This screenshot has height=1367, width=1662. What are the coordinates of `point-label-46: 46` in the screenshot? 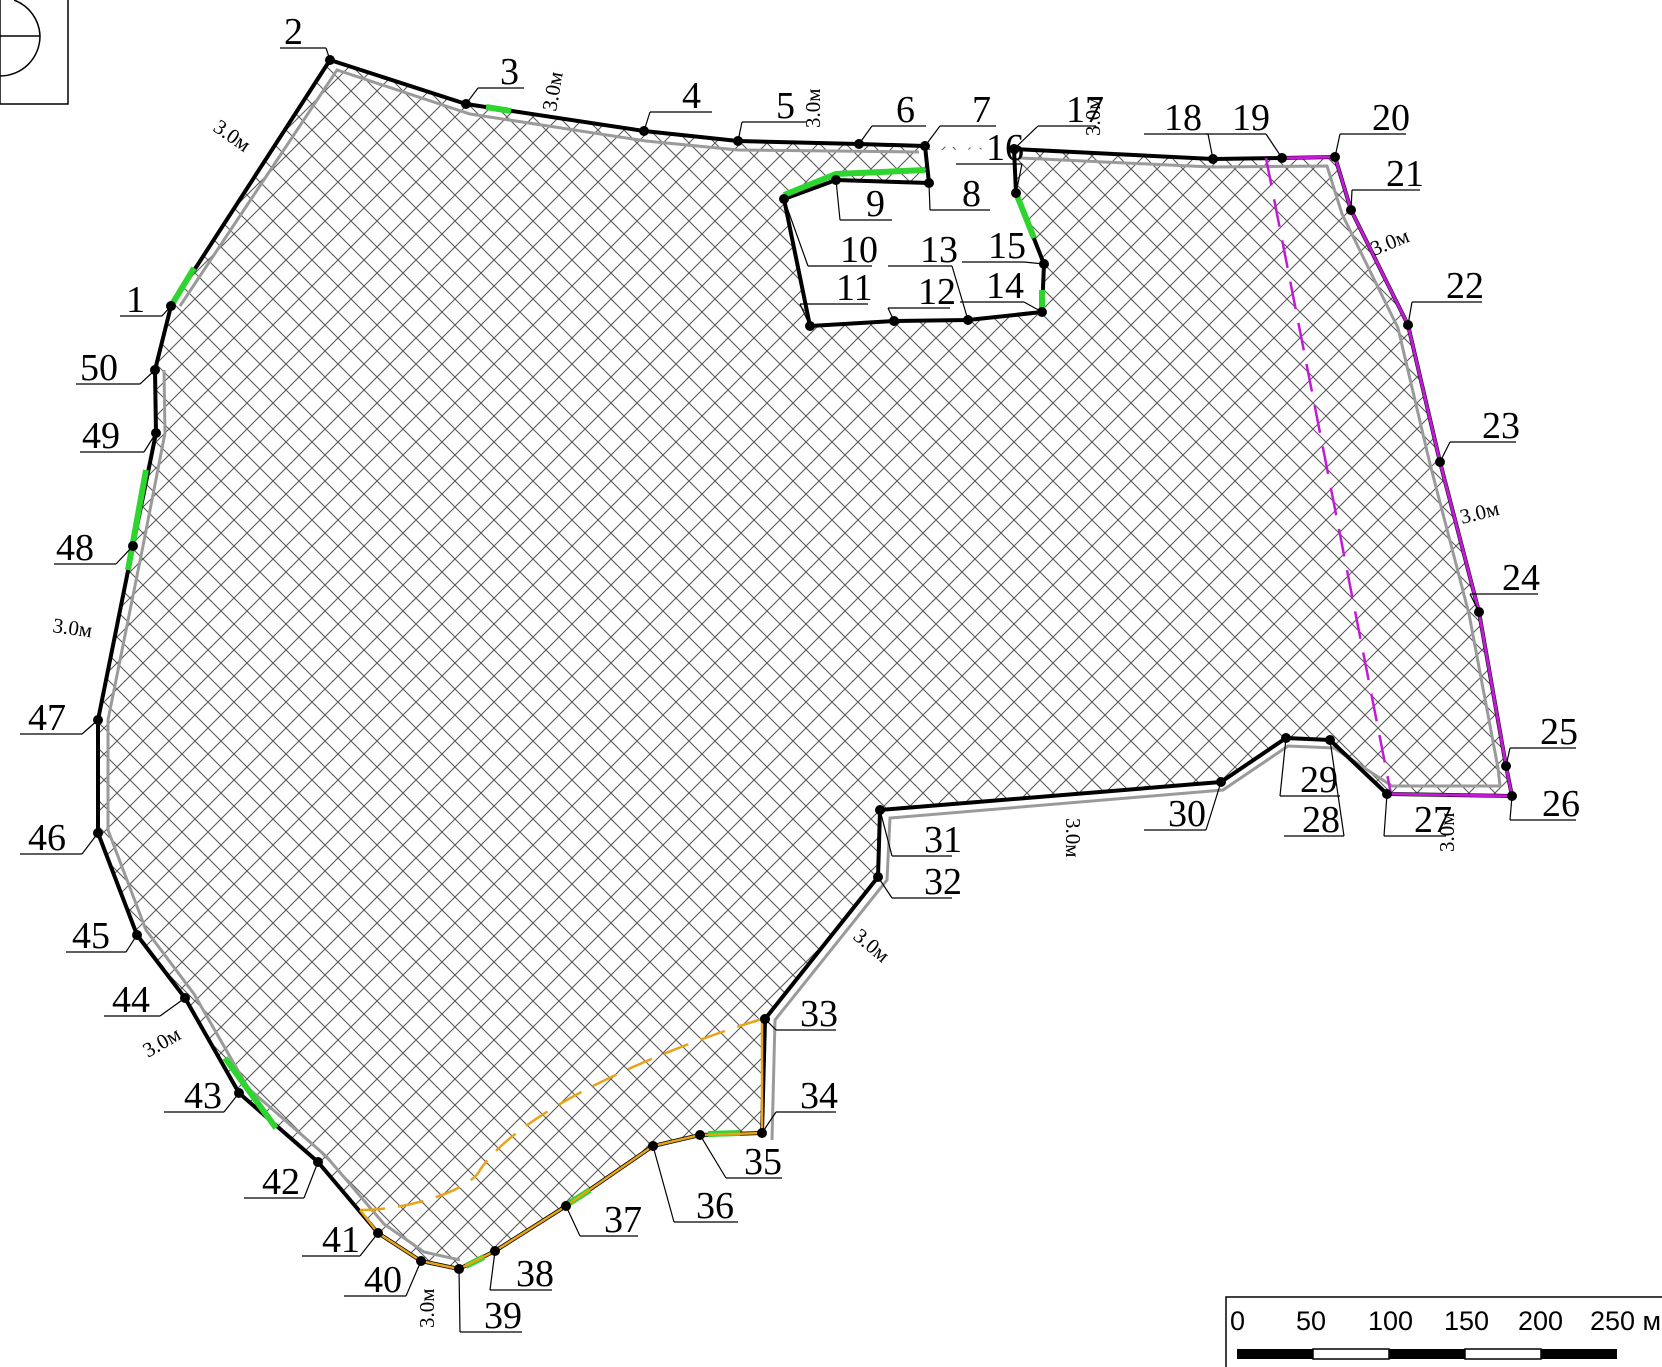 It's located at (47, 838).